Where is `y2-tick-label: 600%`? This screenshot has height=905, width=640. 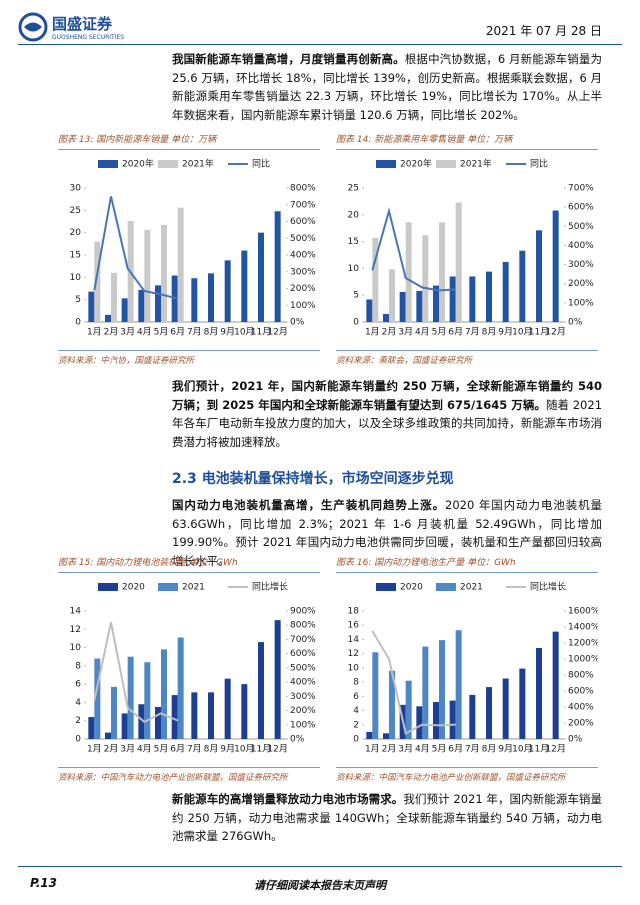 y2-tick-label: 600% is located at coordinates (303, 654).